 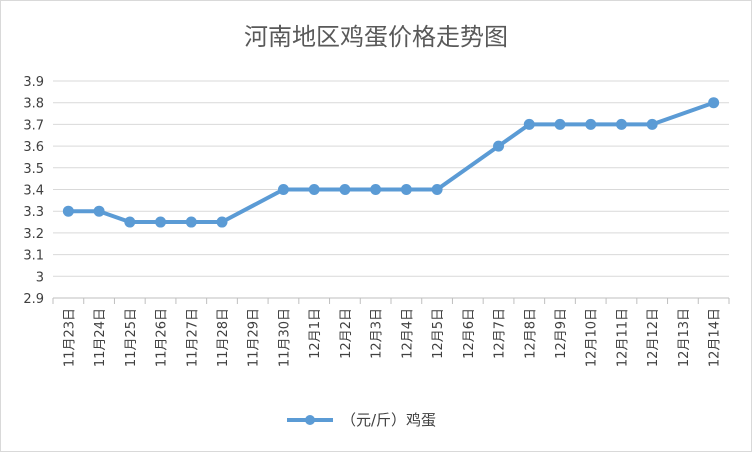 What do you see at coordinates (315, 333) in the screenshot?
I see `x-tick-label: 12月1日` at bounding box center [315, 333].